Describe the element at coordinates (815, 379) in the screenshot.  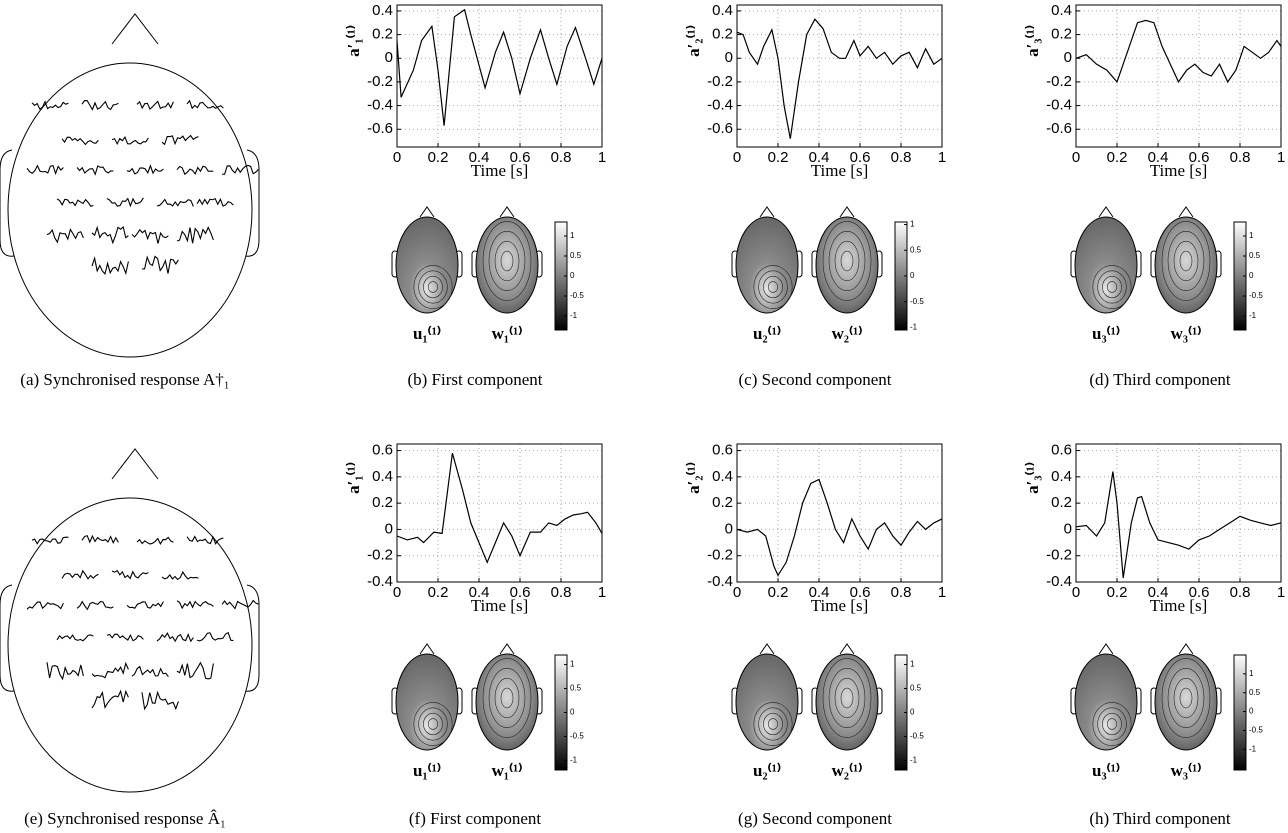
I see `caption: (c) Second component` at that location.